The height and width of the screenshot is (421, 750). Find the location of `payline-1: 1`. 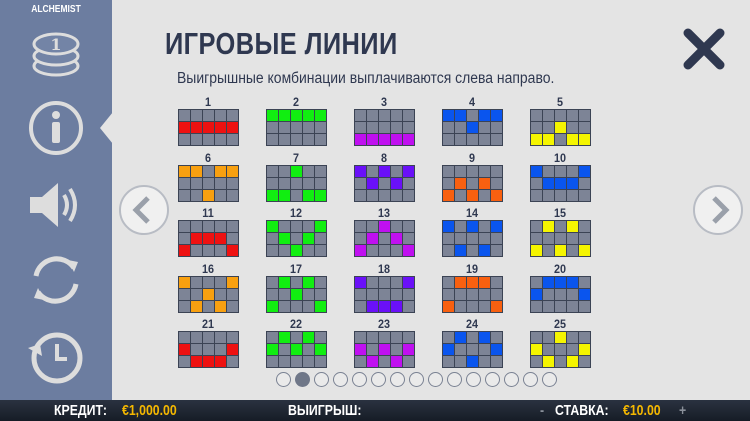

payline-1: 1 is located at coordinates (208, 121).